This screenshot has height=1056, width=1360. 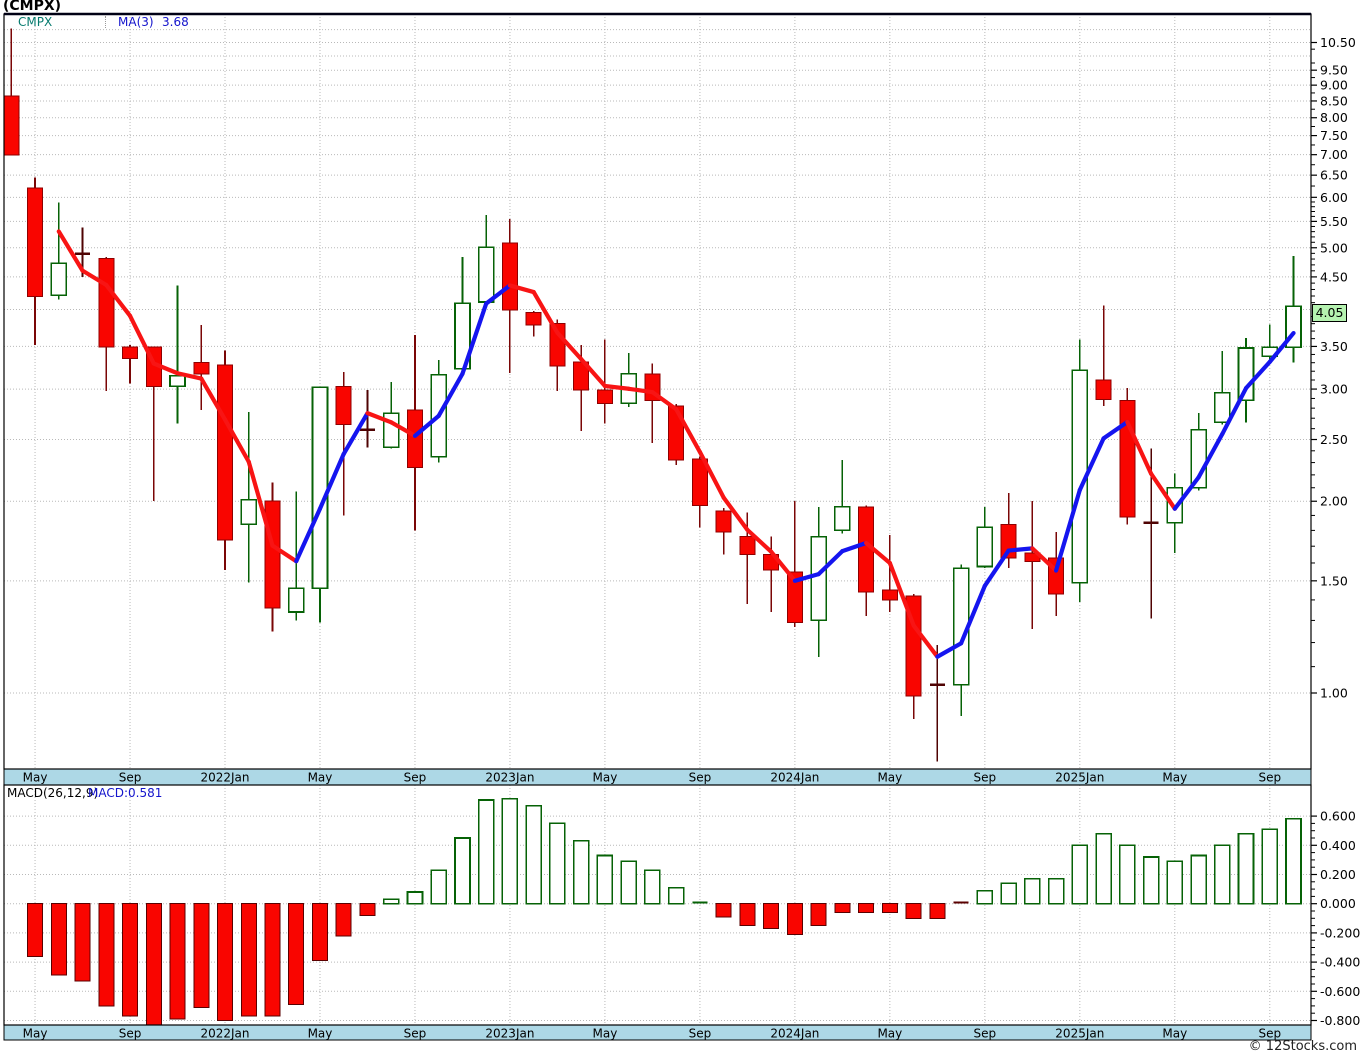 I want to click on macd-panel-label: MACD(26,12,9), so click(x=53, y=793).